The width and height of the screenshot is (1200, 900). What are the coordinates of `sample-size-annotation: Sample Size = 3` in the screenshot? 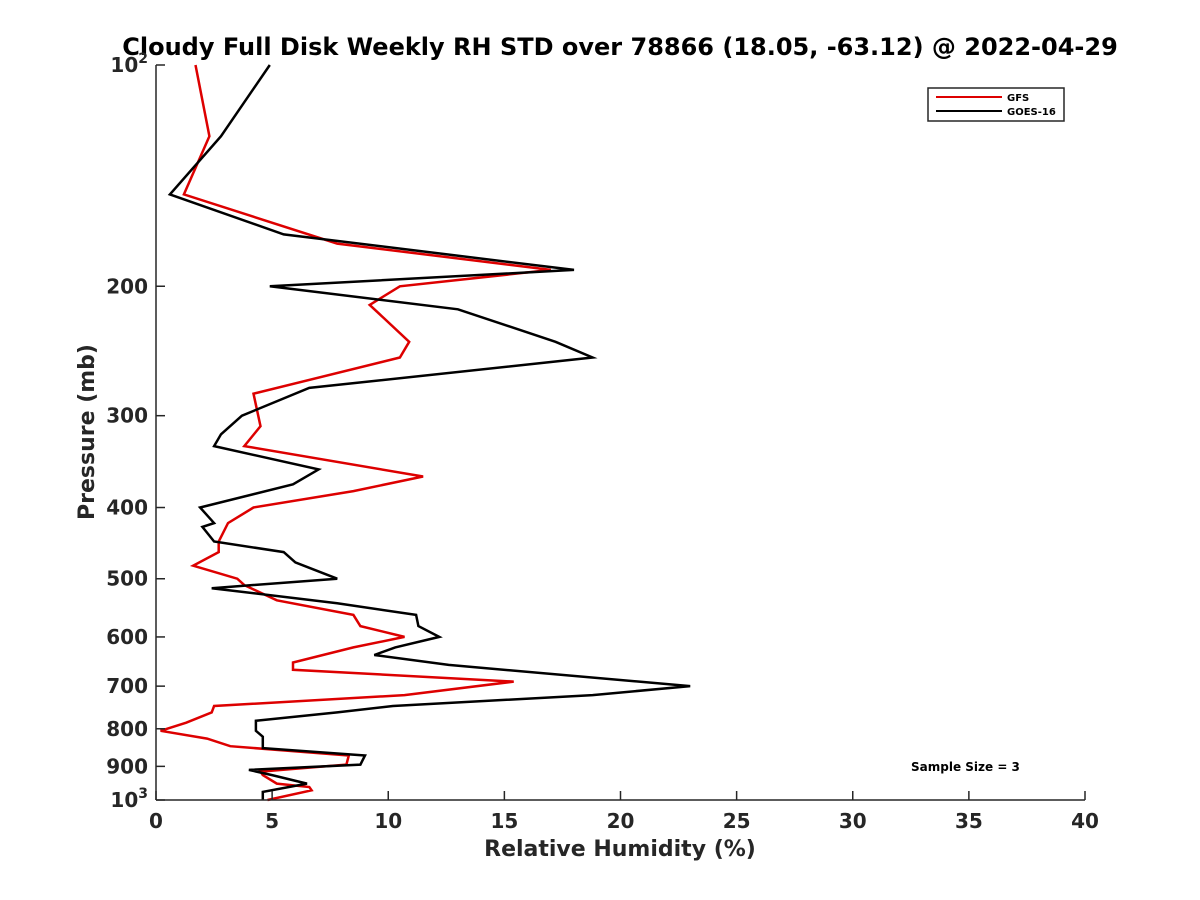 It's located at (965, 767).